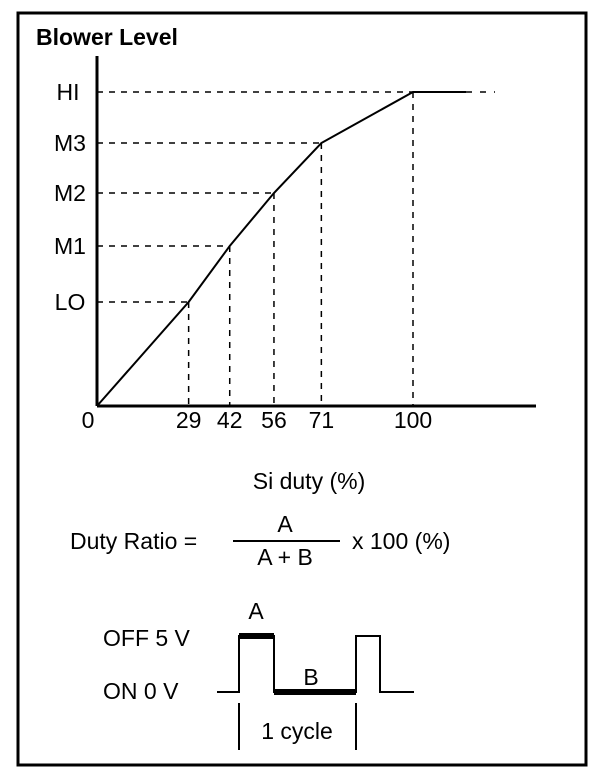 The width and height of the screenshot is (608, 782). Describe the element at coordinates (260, 540) in the screenshot. I see `duty-ratio-formula: Duty Ratio = A A + B x 100 (%)` at that location.